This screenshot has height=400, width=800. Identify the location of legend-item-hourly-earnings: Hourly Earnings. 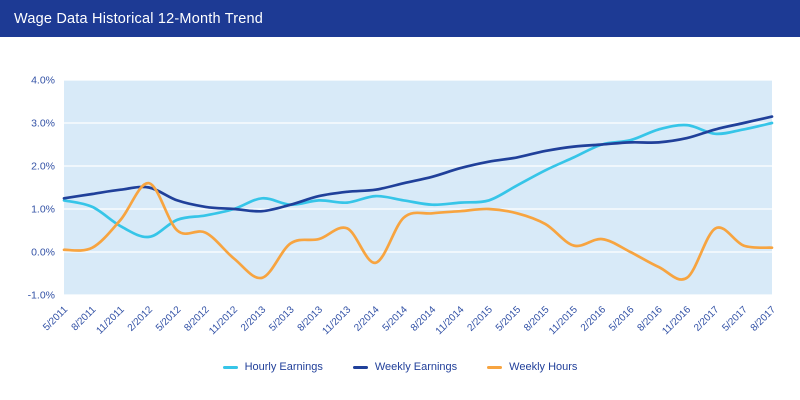
(272, 367).